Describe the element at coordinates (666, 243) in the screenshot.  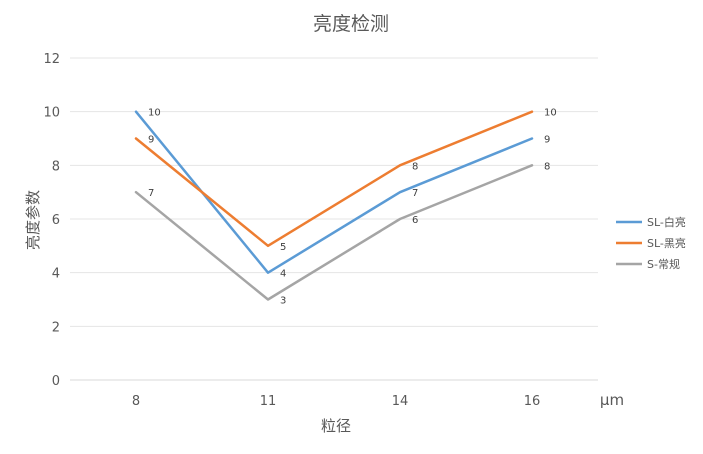
I see `legend-label: SL-黑亮` at that location.